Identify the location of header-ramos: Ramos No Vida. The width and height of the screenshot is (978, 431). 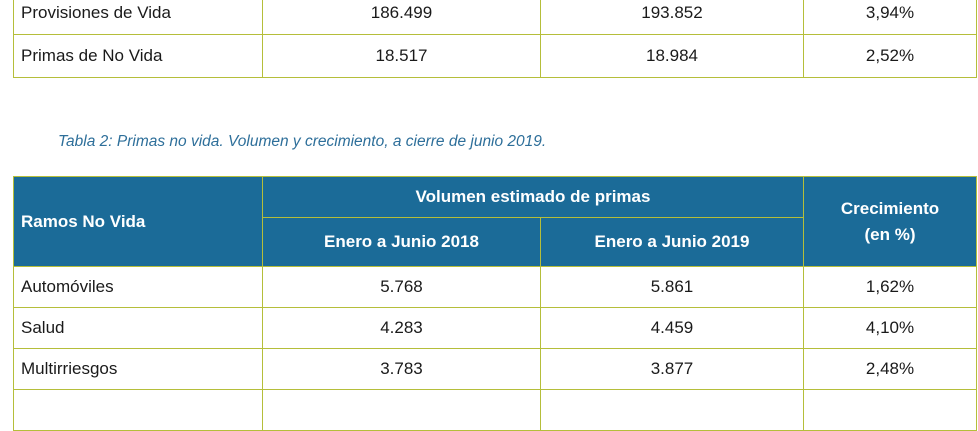
(138, 221).